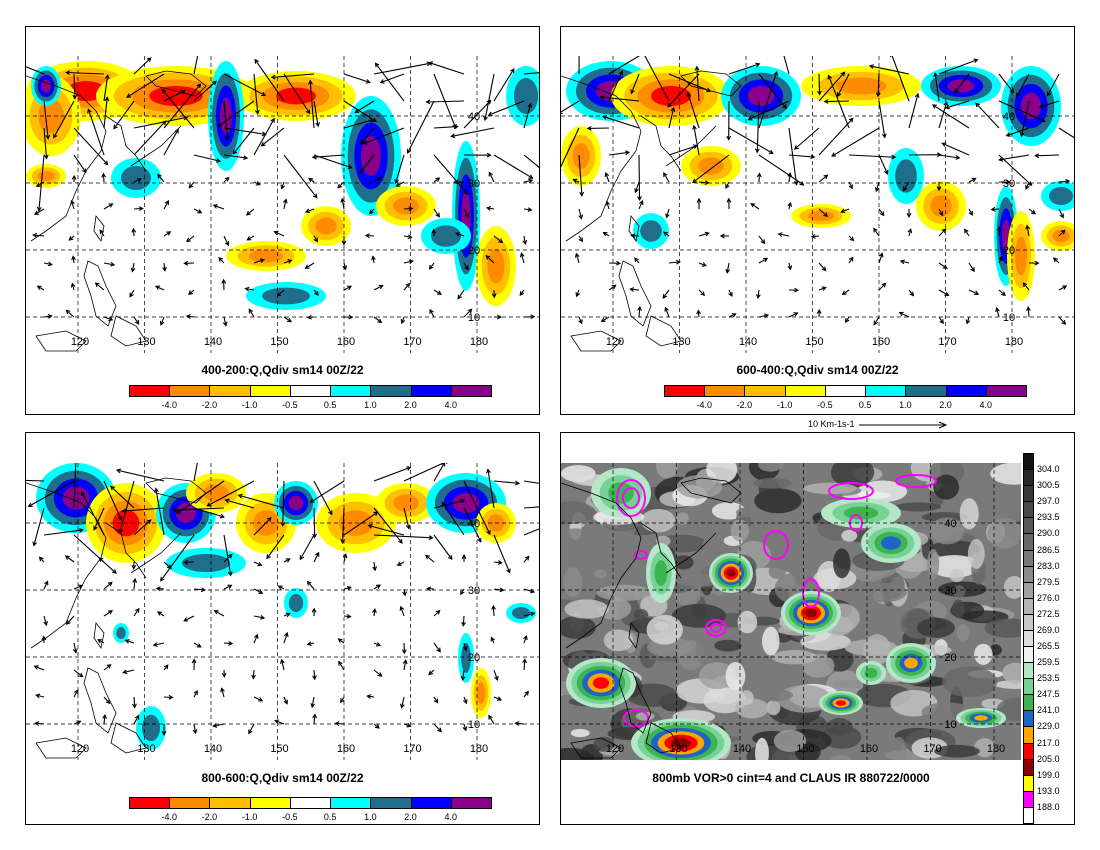  I want to click on colorbar-label: 1.0, so click(370, 405).